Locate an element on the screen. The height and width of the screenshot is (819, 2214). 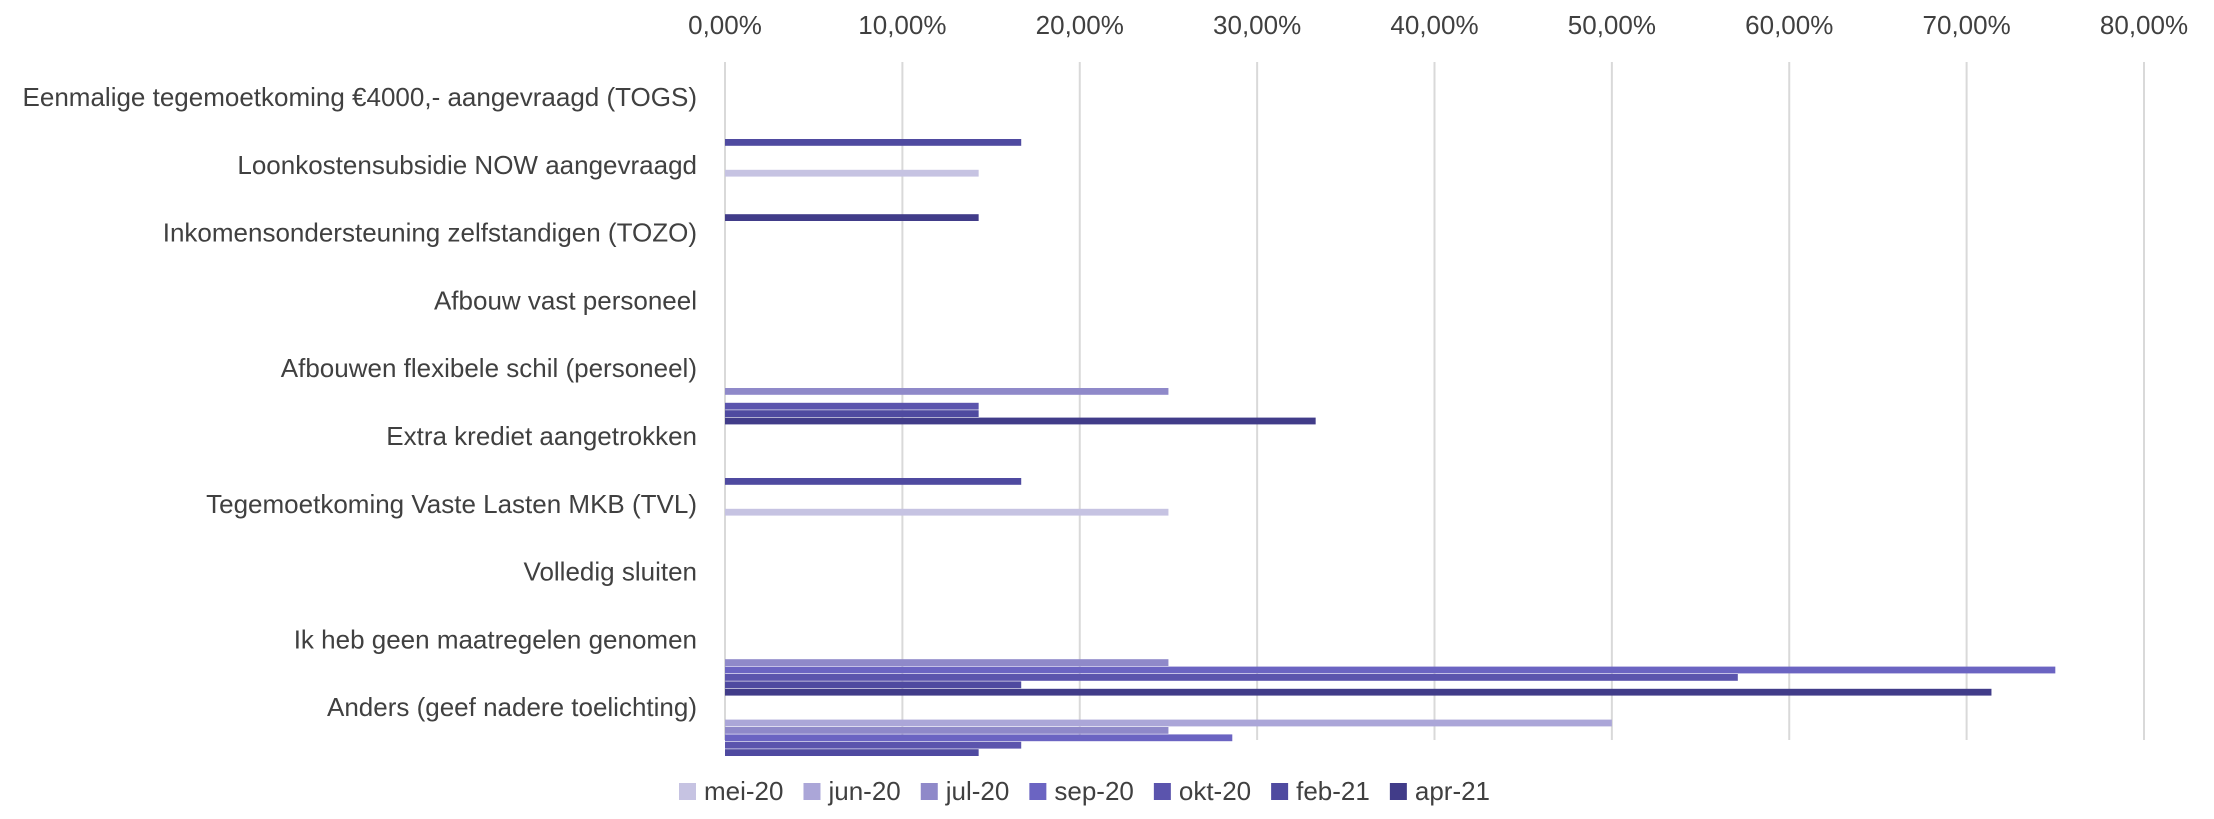
x-tick-label: 0,00% is located at coordinates (725, 25).